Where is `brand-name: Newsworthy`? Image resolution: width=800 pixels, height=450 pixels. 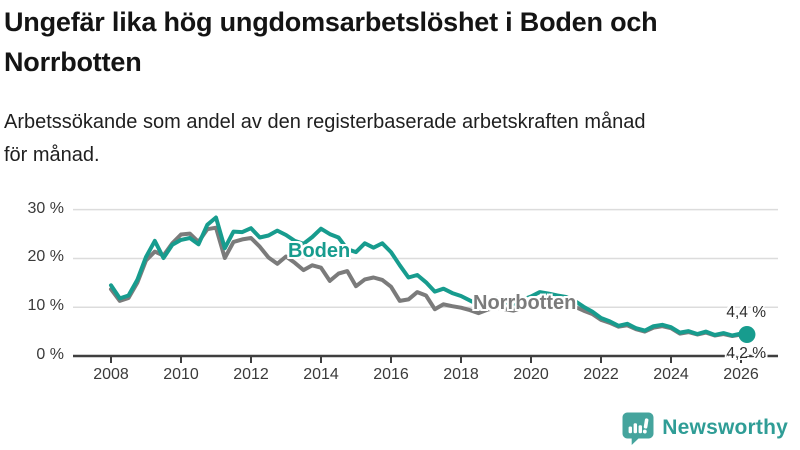 brand-name: Newsworthy is located at coordinates (725, 427).